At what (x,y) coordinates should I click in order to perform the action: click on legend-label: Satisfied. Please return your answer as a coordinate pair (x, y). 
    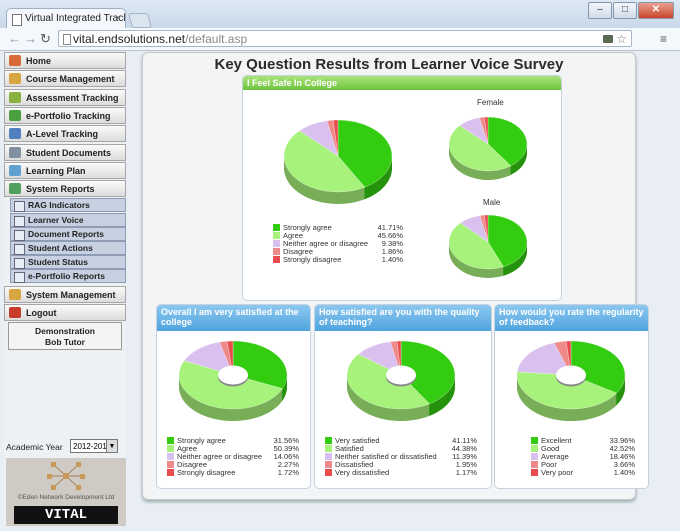
    Looking at the image, I should click on (349, 448).